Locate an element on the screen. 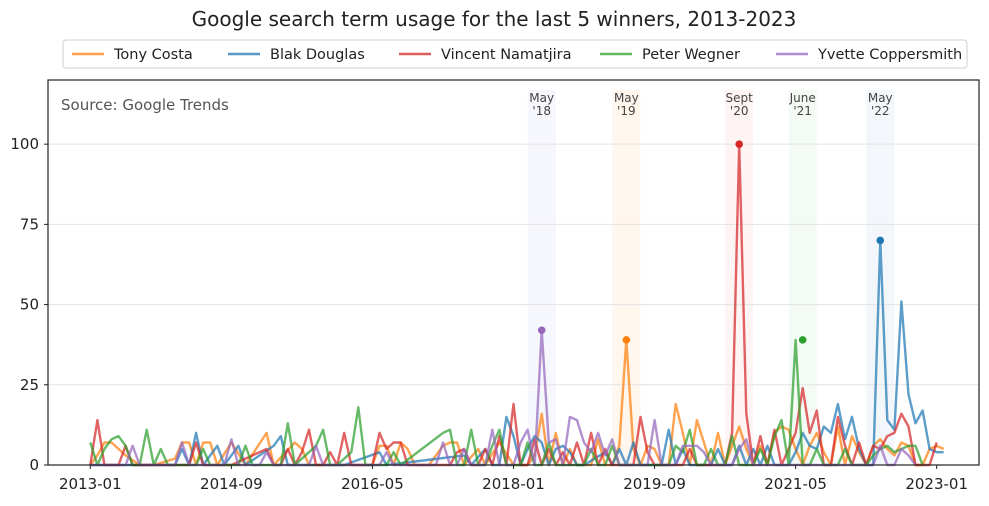  x-tick-label-1: 2014-09 is located at coordinates (231, 484).